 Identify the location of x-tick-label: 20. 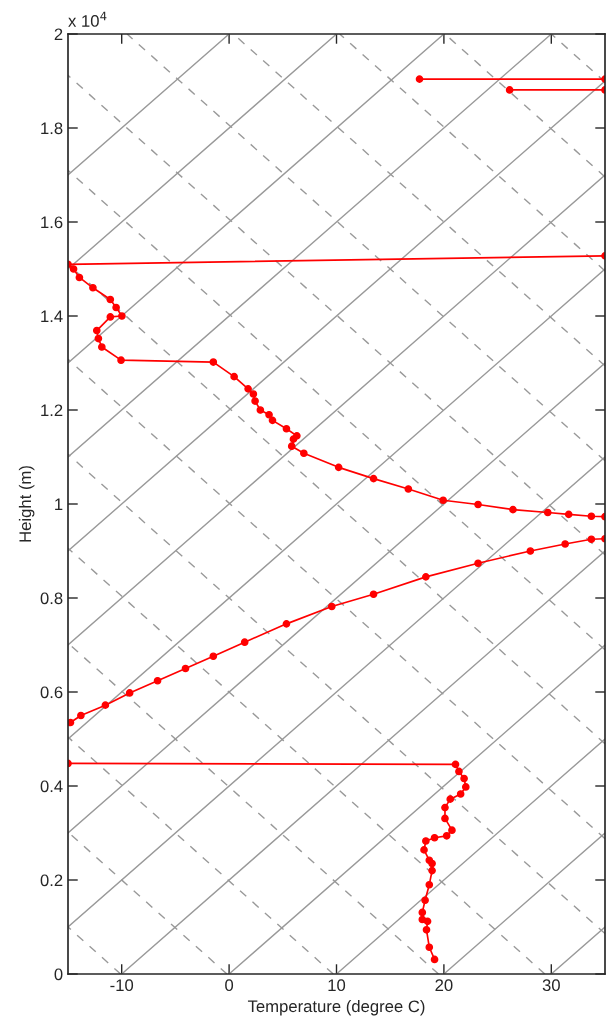
(444, 985).